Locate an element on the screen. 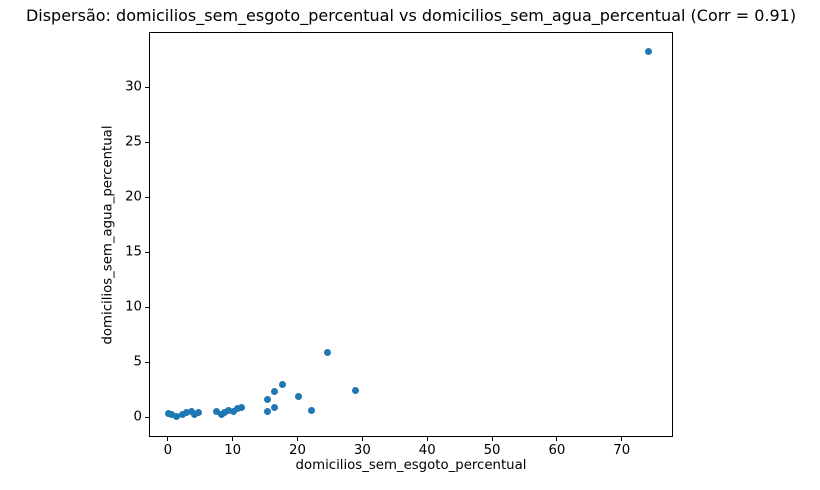 This screenshot has height=490, width=820. y-tick-label: 30 is located at coordinates (133, 87).